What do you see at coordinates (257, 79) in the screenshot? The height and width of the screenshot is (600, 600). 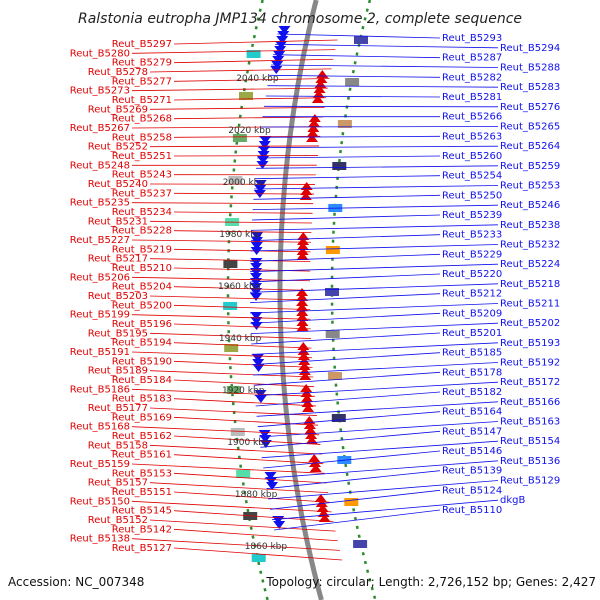 I see `kbp-marker: 2040 kbp` at bounding box center [257, 79].